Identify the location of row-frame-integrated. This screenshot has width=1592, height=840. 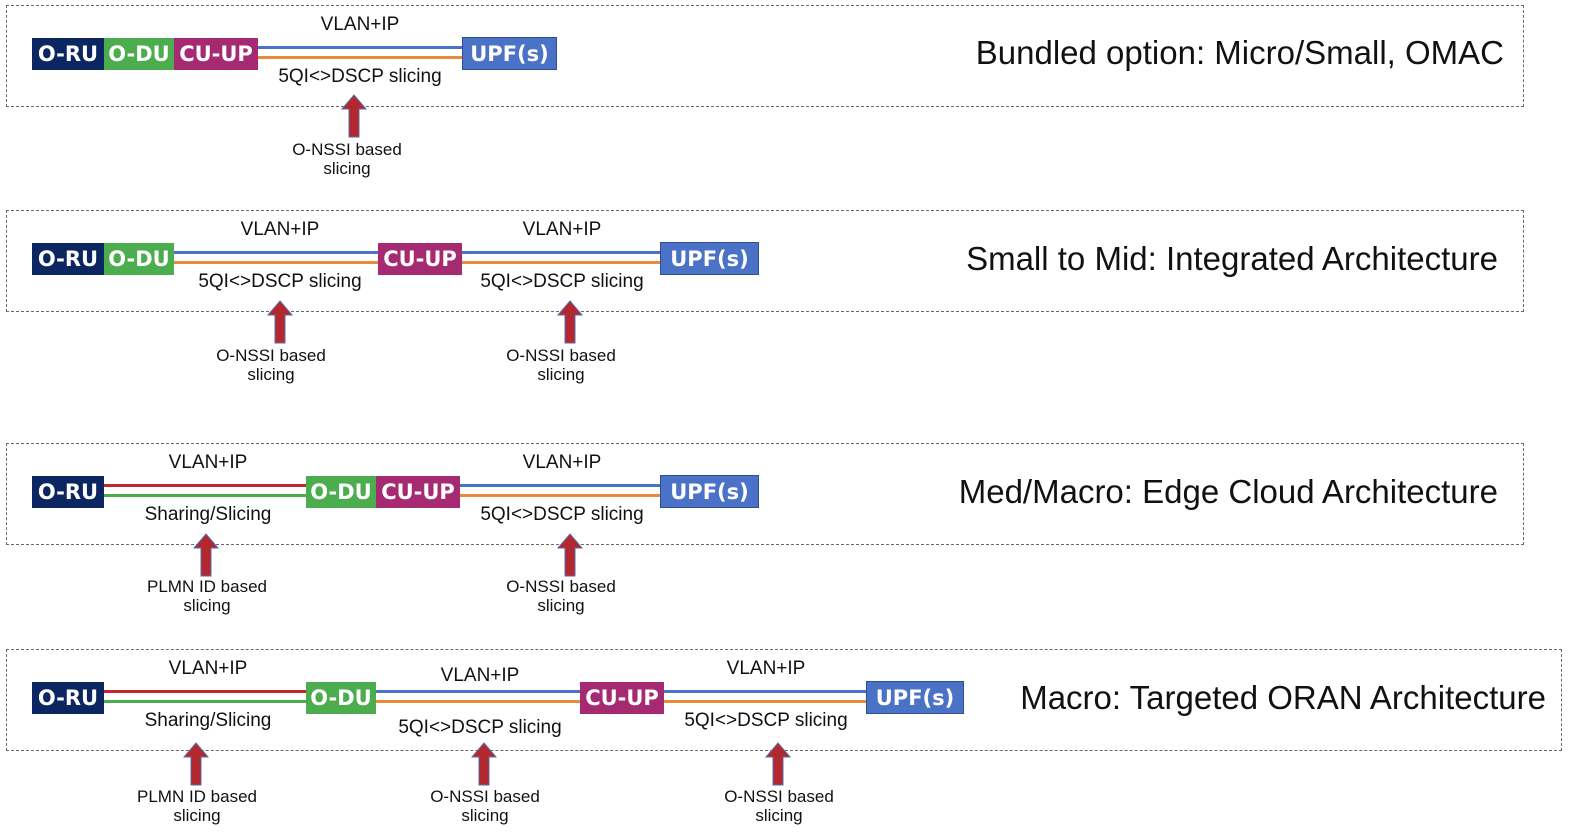
(765, 261).